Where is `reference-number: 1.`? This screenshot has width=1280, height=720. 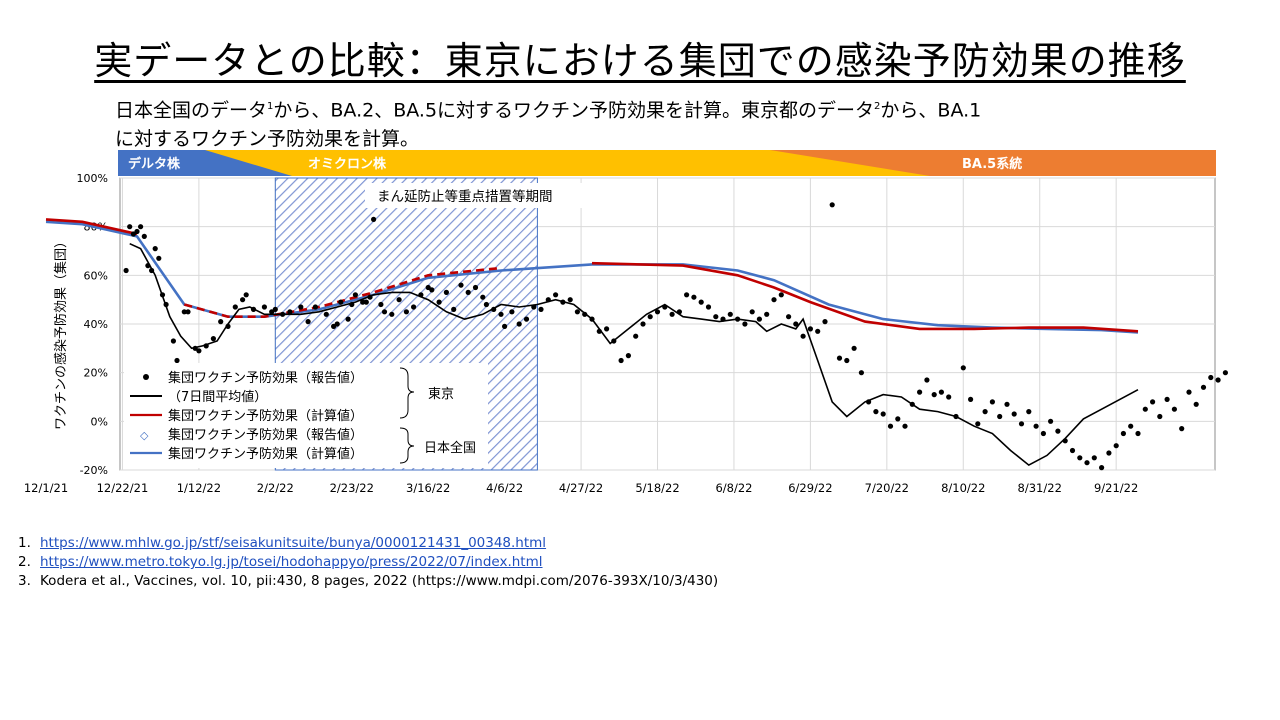
reference-number: 1. is located at coordinates (24, 543).